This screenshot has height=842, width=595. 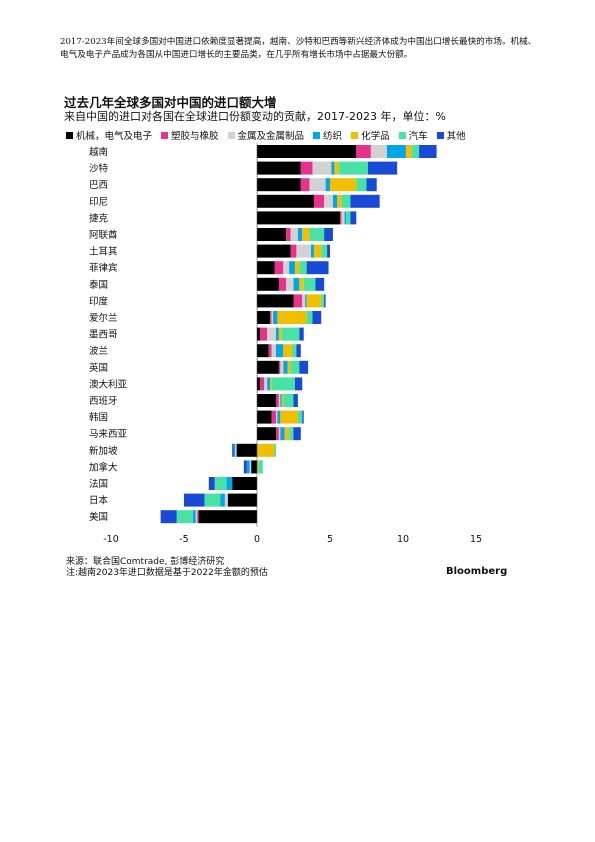 I want to click on category-label: 法国, so click(x=98, y=484).